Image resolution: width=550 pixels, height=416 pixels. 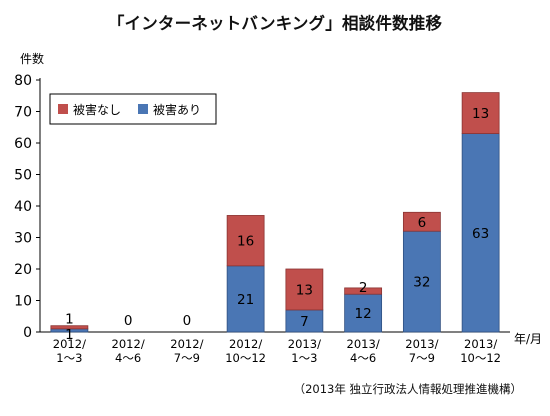 What do you see at coordinates (528, 339) in the screenshot?
I see `x-axis-label: 年/月` at bounding box center [528, 339].